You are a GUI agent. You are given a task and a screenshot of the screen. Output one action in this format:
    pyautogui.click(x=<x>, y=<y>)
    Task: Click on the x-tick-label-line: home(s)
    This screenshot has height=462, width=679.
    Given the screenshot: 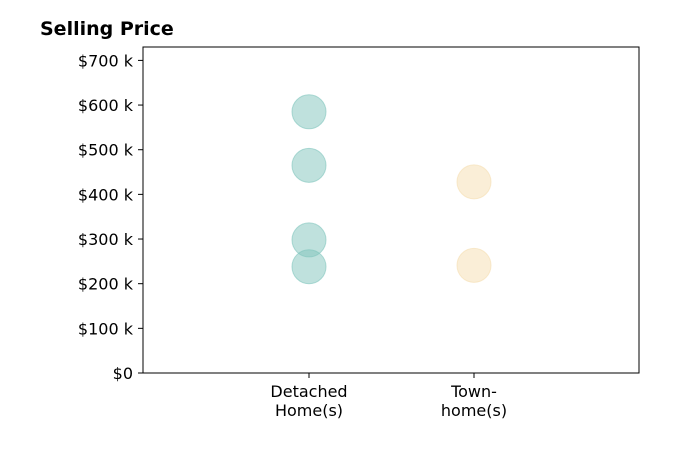 What is the action you would take?
    pyautogui.click(x=474, y=410)
    